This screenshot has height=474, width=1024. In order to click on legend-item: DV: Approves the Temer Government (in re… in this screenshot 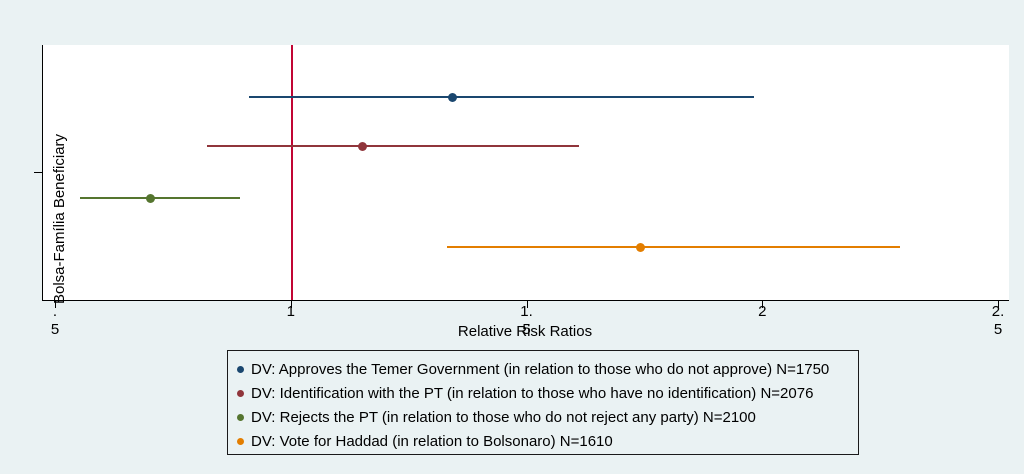, I will do `click(542, 369)`.